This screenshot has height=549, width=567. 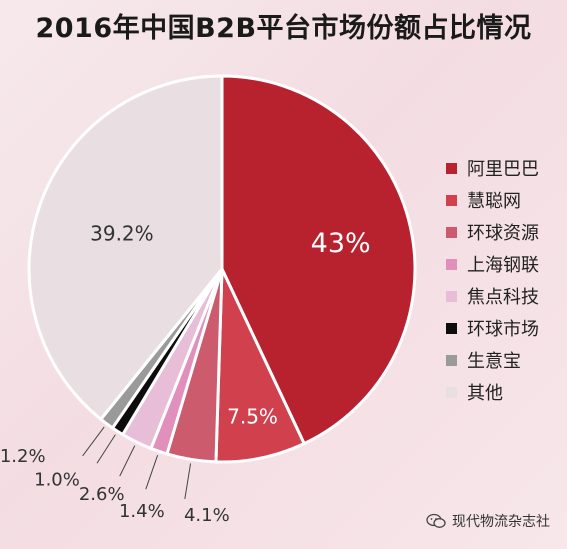 I want to click on chart-title: 2016年中国B2B平台市场份额占比情况, so click(x=283, y=28).